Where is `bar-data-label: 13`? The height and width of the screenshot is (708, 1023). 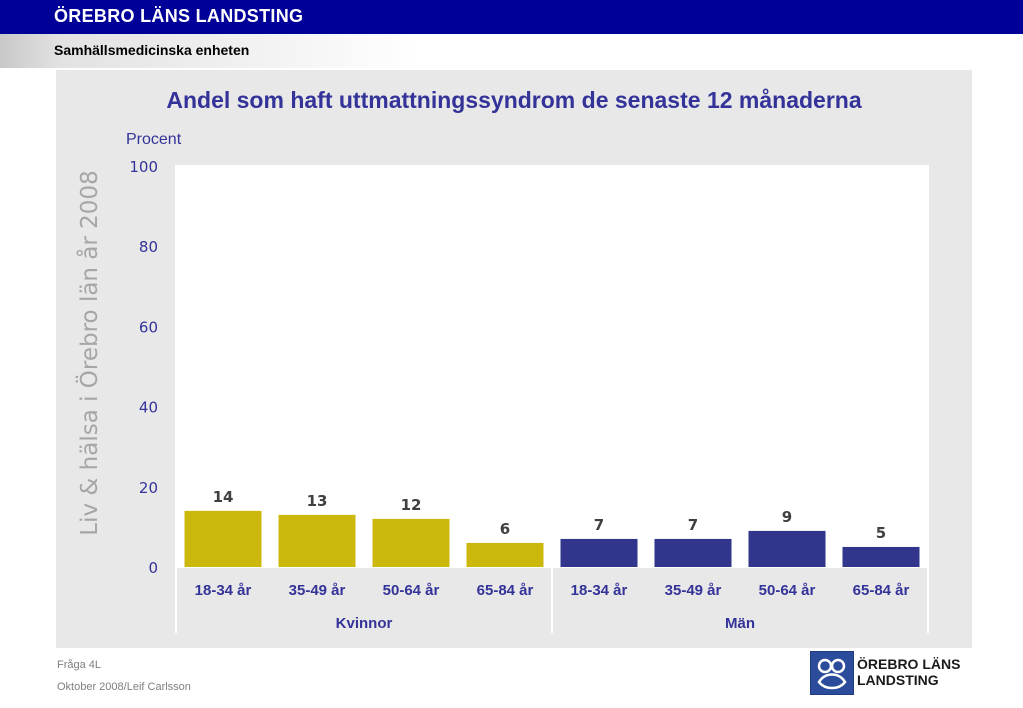 bar-data-label: 13 is located at coordinates (317, 501).